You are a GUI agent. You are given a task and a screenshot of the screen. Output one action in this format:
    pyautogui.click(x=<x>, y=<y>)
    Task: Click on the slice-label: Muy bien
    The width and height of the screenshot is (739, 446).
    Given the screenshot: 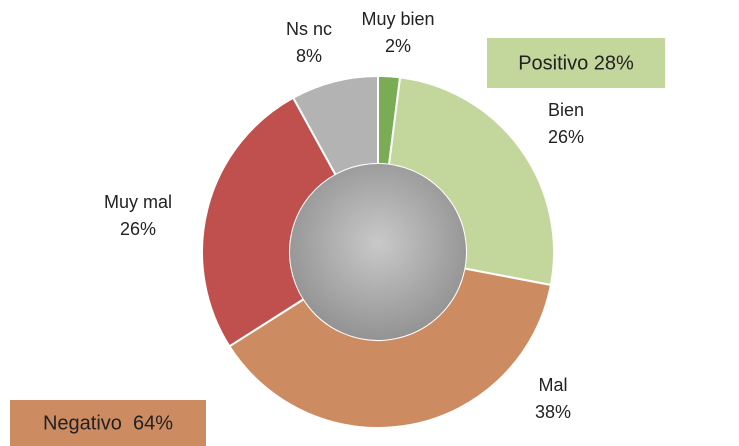 What is the action you would take?
    pyautogui.click(x=397, y=19)
    